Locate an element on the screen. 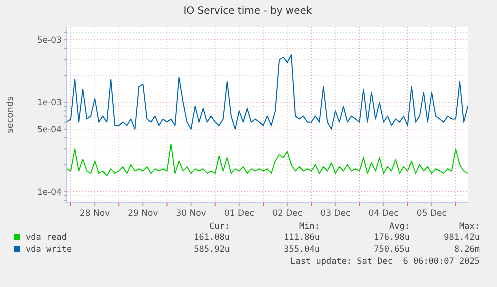 This screenshot has height=287, width=497. x-tick-label: 02 Dec is located at coordinates (287, 214).